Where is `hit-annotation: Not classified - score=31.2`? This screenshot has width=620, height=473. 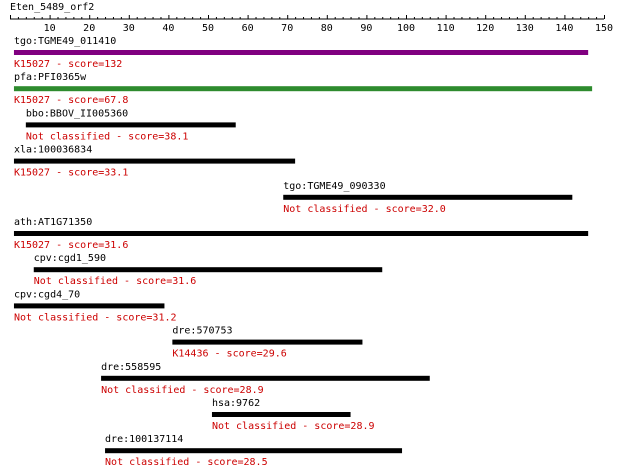
hit-annotation: Not classified - score=31.2 is located at coordinates (95, 317).